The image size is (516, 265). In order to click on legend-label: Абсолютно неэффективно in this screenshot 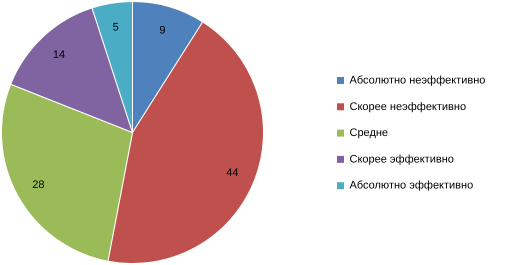, I will do `click(418, 80)`.